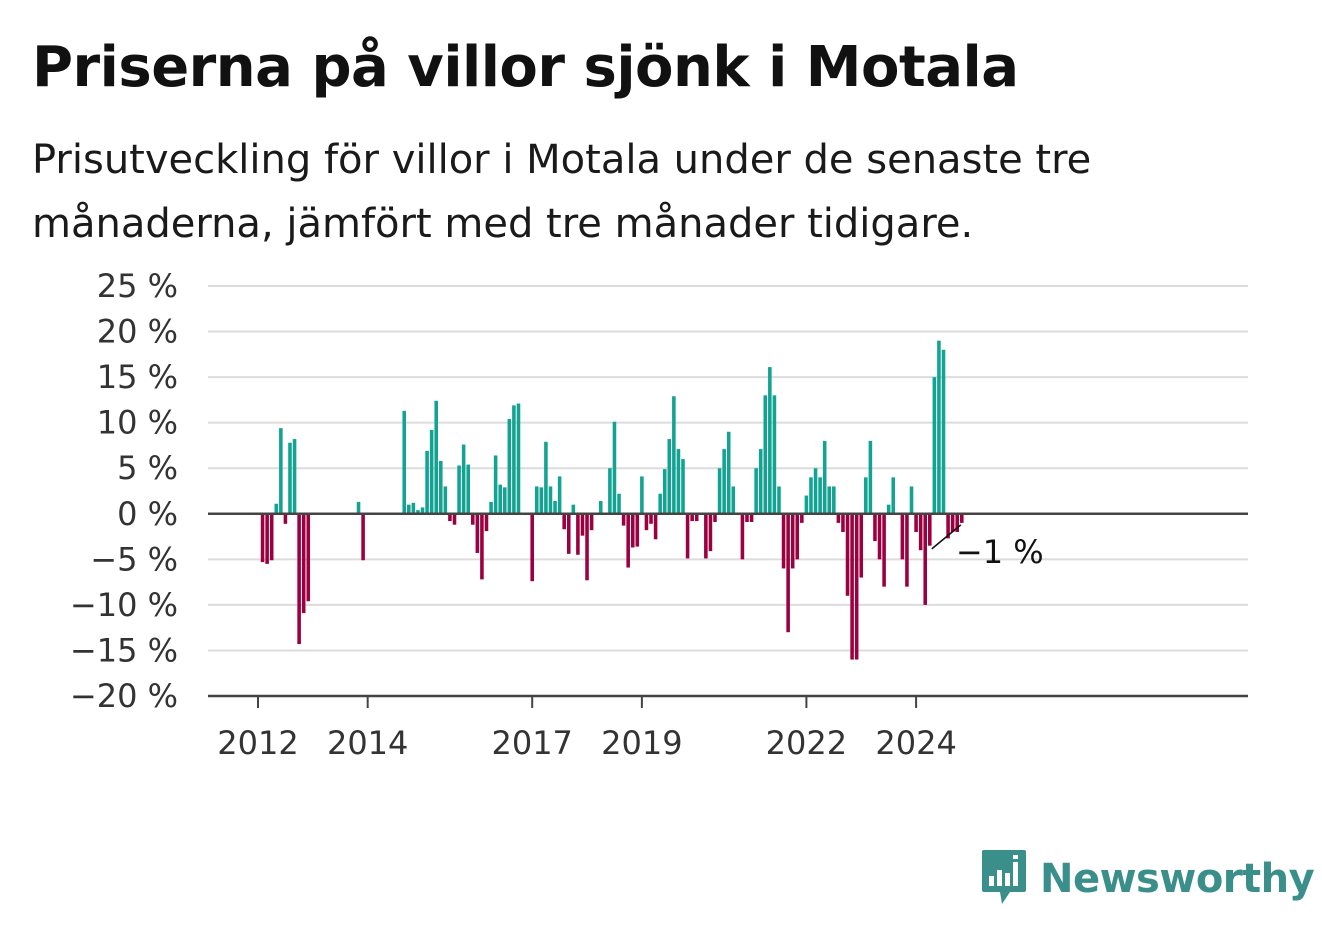  What do you see at coordinates (806, 743) in the screenshot?
I see `x-tick-label: 2022` at bounding box center [806, 743].